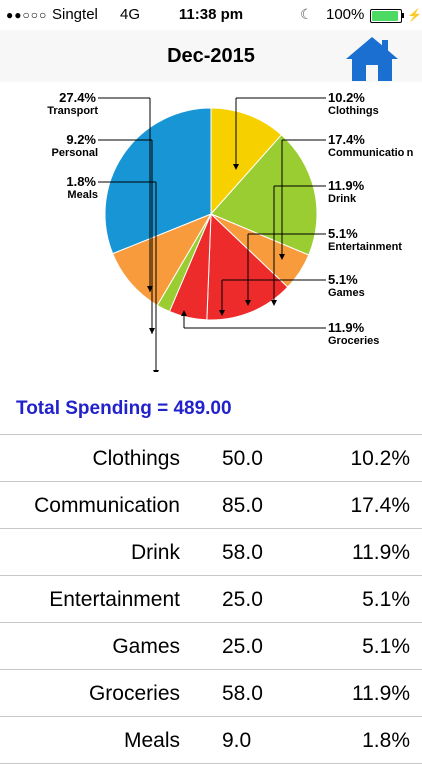  What do you see at coordinates (75, 153) in the screenshot?
I see `label-name-personal: Personal` at bounding box center [75, 153].